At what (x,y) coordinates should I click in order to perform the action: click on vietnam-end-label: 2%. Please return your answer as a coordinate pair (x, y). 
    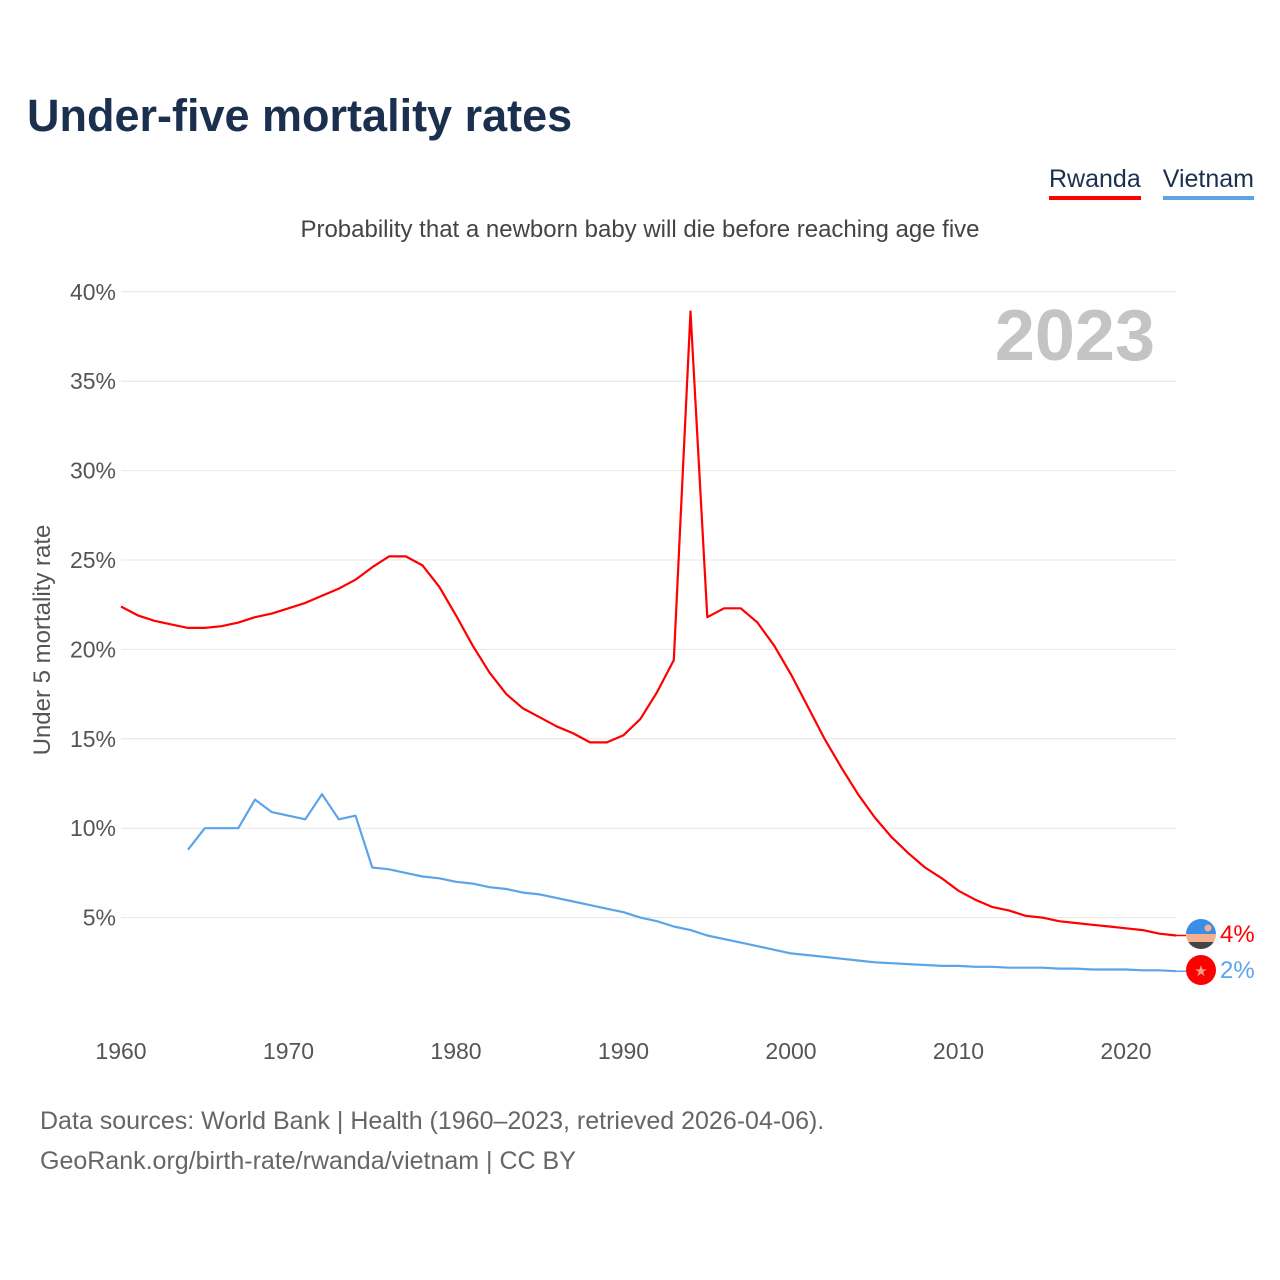
    Looking at the image, I should click on (1237, 970).